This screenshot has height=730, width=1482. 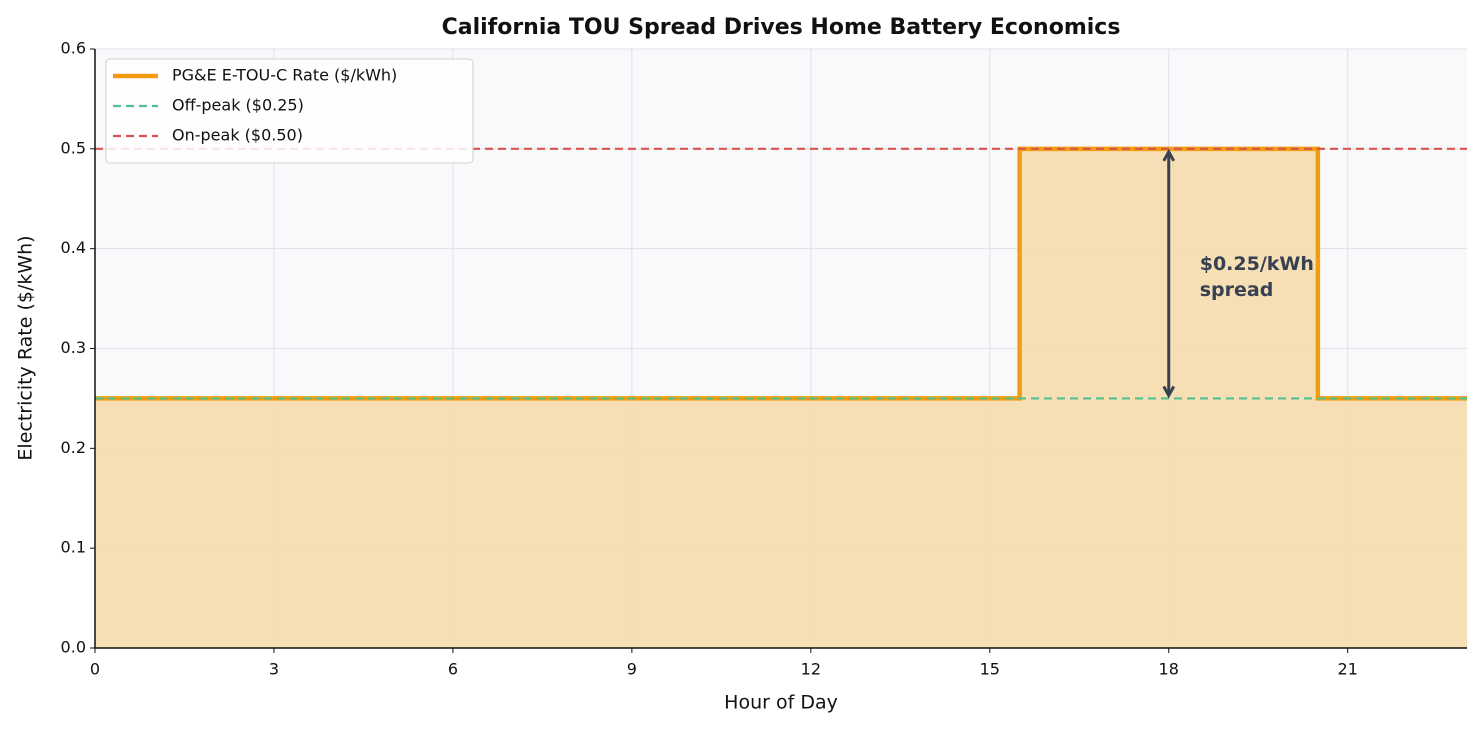 What do you see at coordinates (73, 347) in the screenshot?
I see `y-tick-label: 0.3` at bounding box center [73, 347].